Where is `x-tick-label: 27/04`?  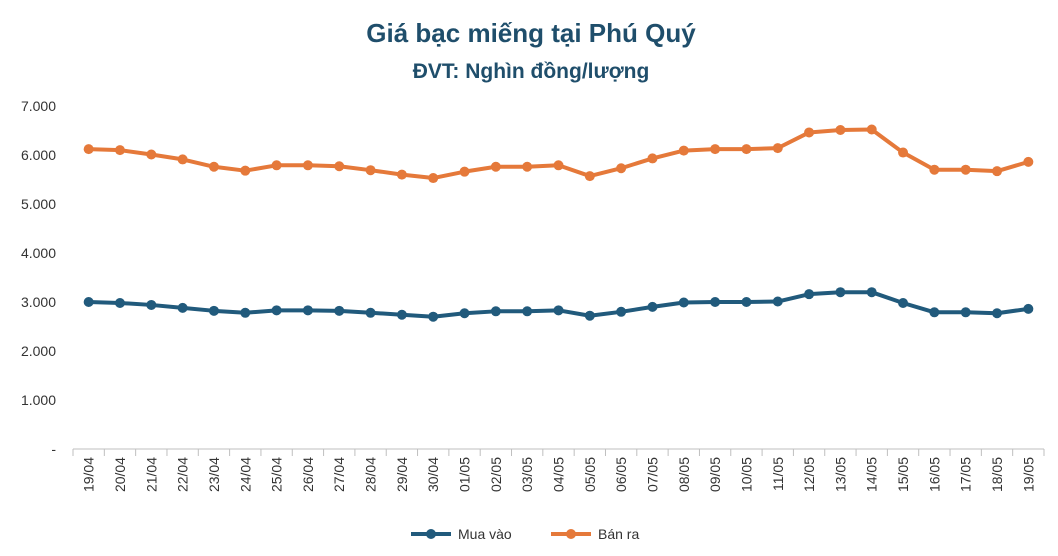
x-tick-label: 27/04 is located at coordinates (339, 474).